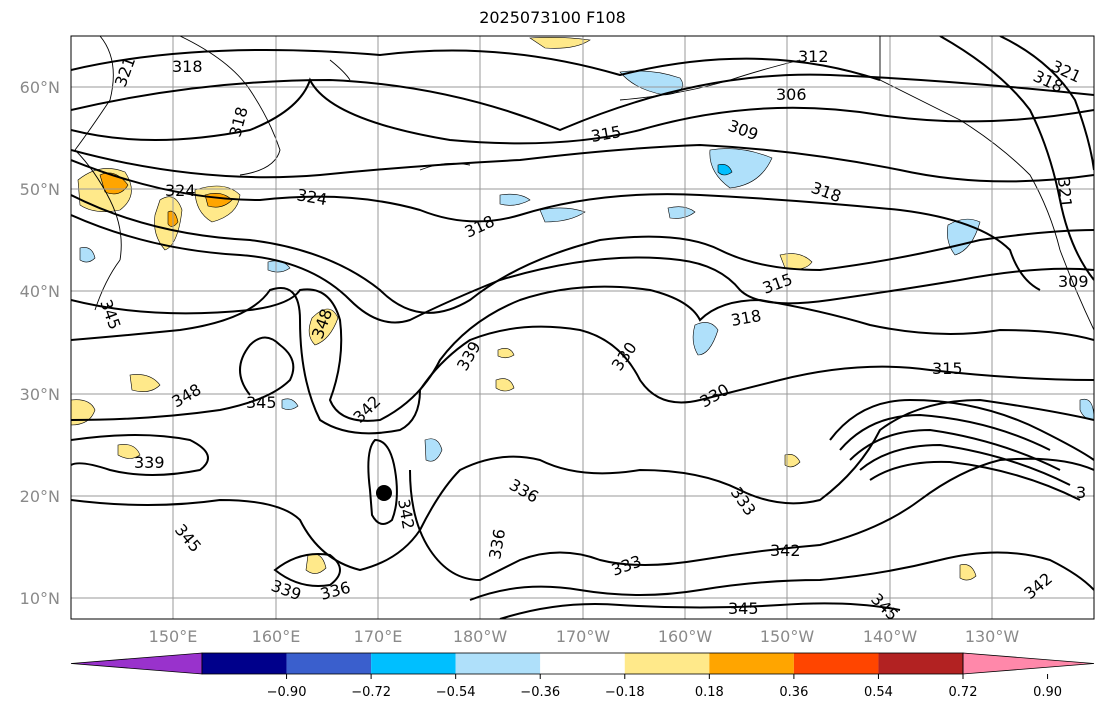 The height and width of the screenshot is (712, 1105). Describe the element at coordinates (40, 189) in the screenshot. I see `lat-tick-label: 50°N` at that location.